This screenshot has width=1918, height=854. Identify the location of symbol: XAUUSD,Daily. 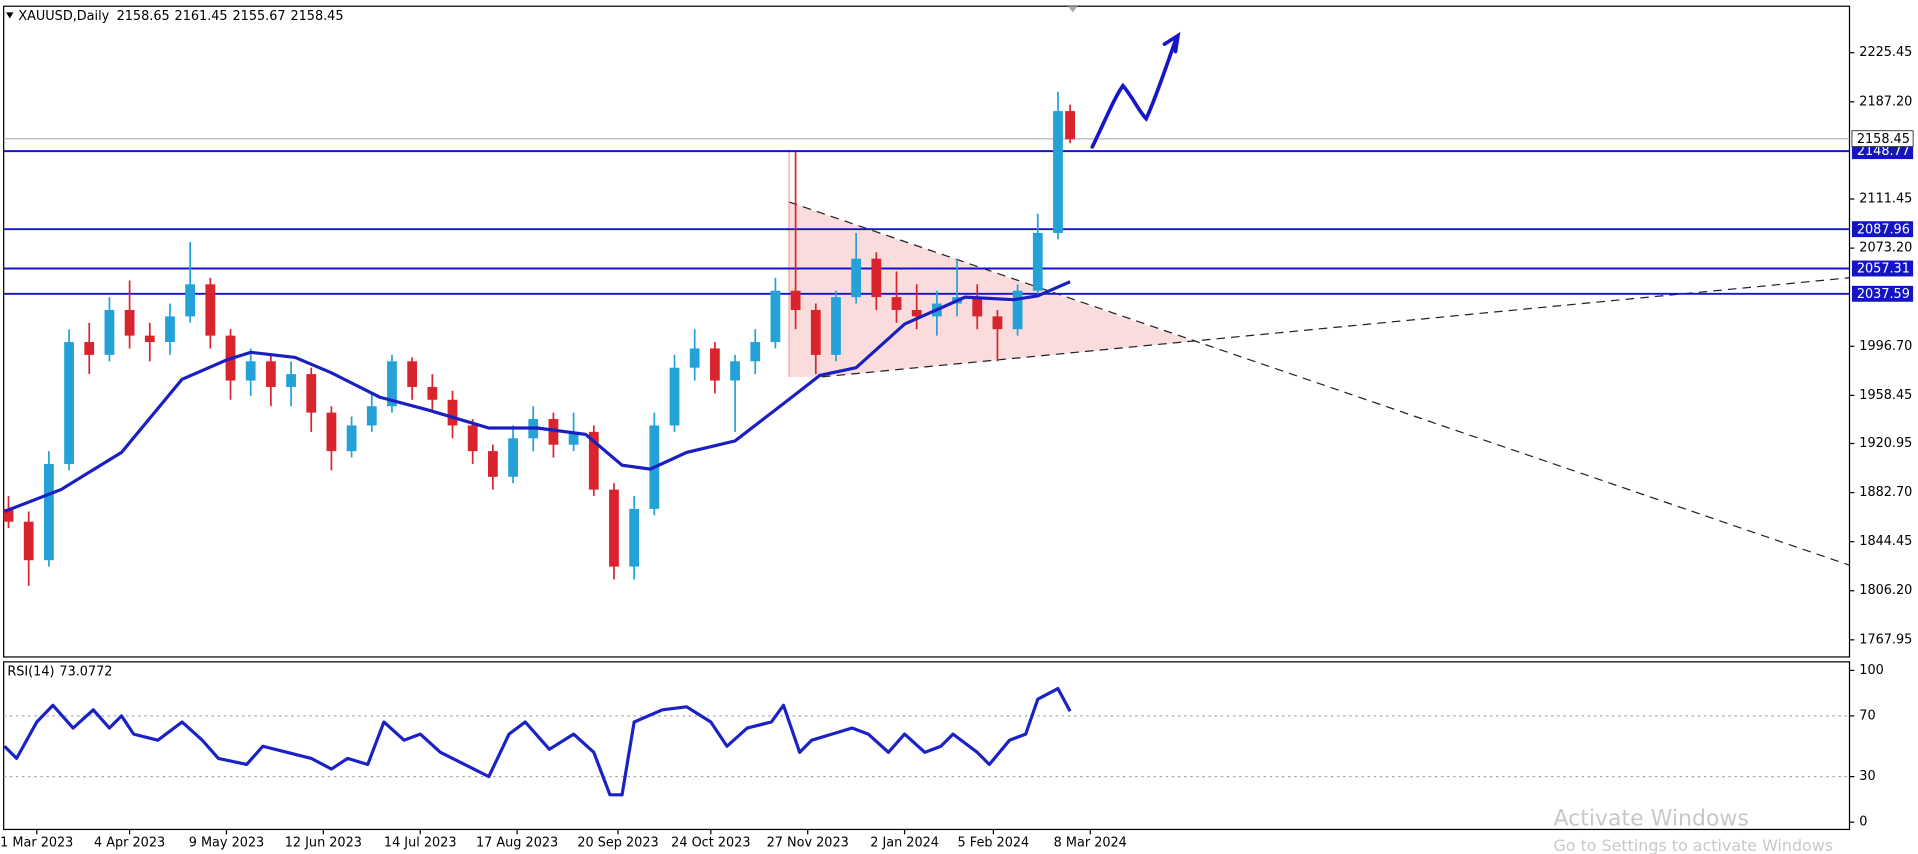
(63, 16).